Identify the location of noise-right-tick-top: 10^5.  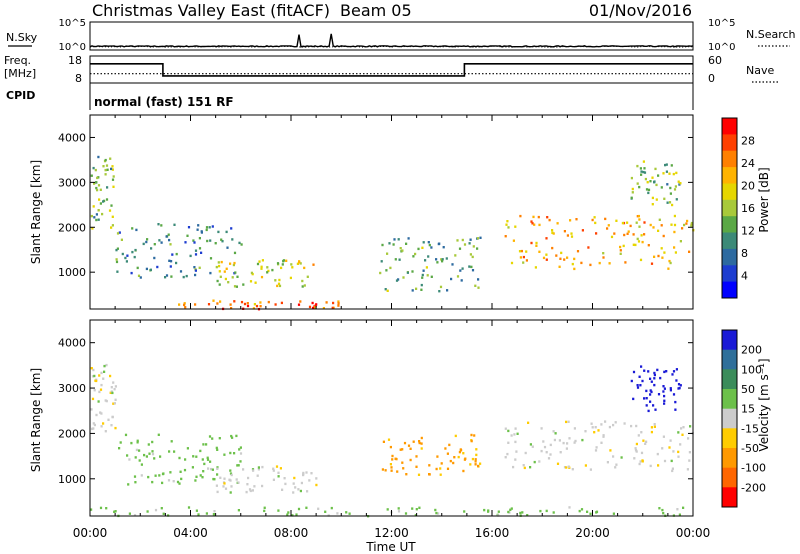
(721, 23).